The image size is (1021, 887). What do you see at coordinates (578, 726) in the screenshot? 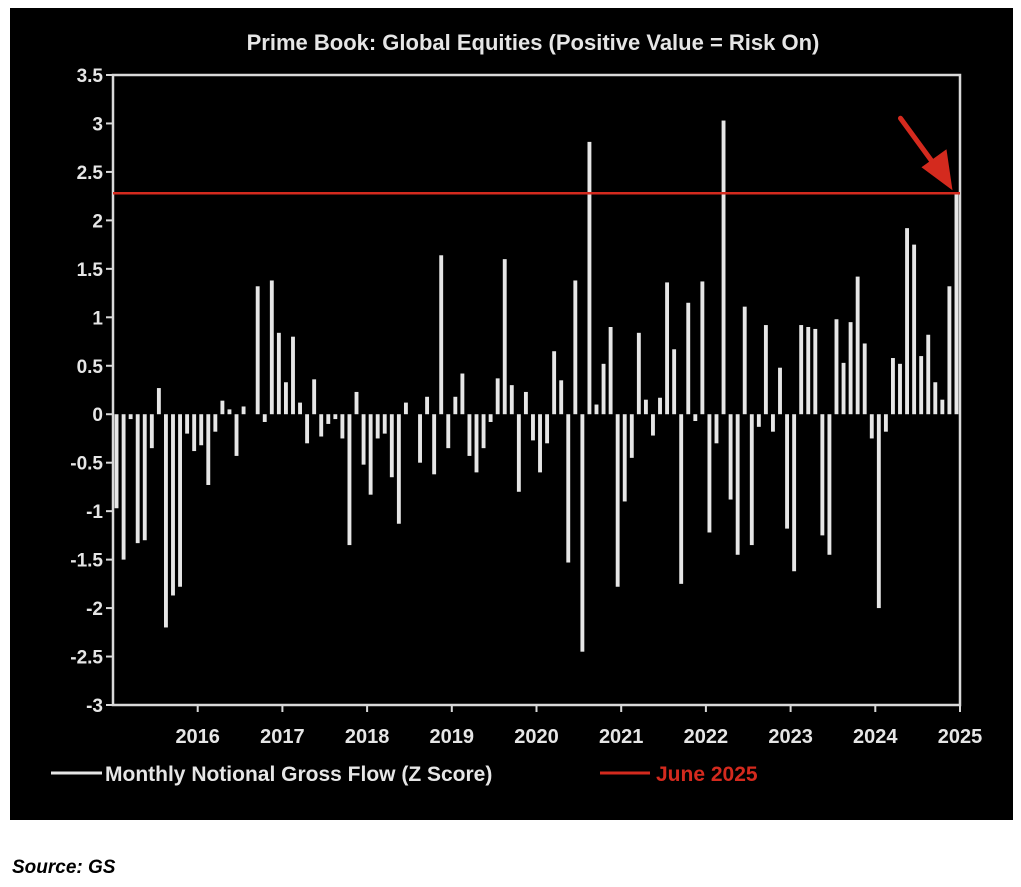
I see `x-axis: 2016 2017 2018 2019 2020 2021 2022 2023 2024 2025` at bounding box center [578, 726].